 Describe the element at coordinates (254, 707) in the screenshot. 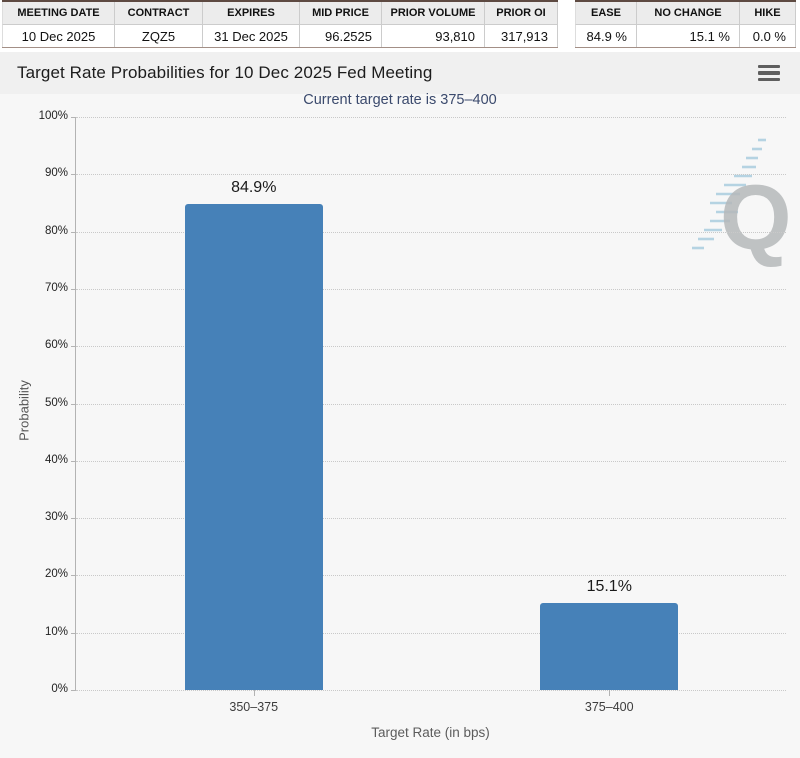

I see `x-tick-label: 350–375` at that location.